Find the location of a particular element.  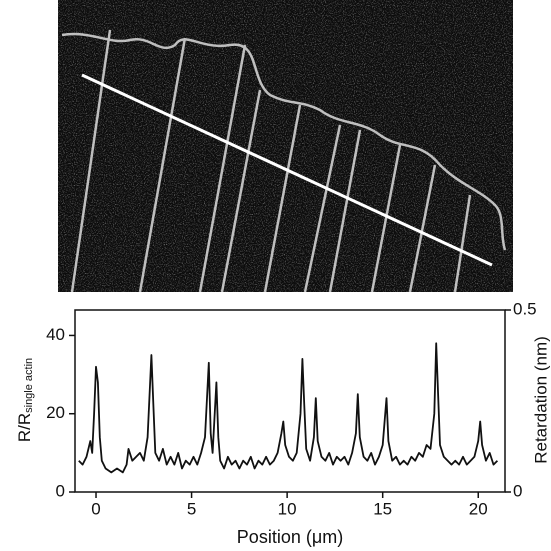

x-tick-label: 5 is located at coordinates (191, 508).